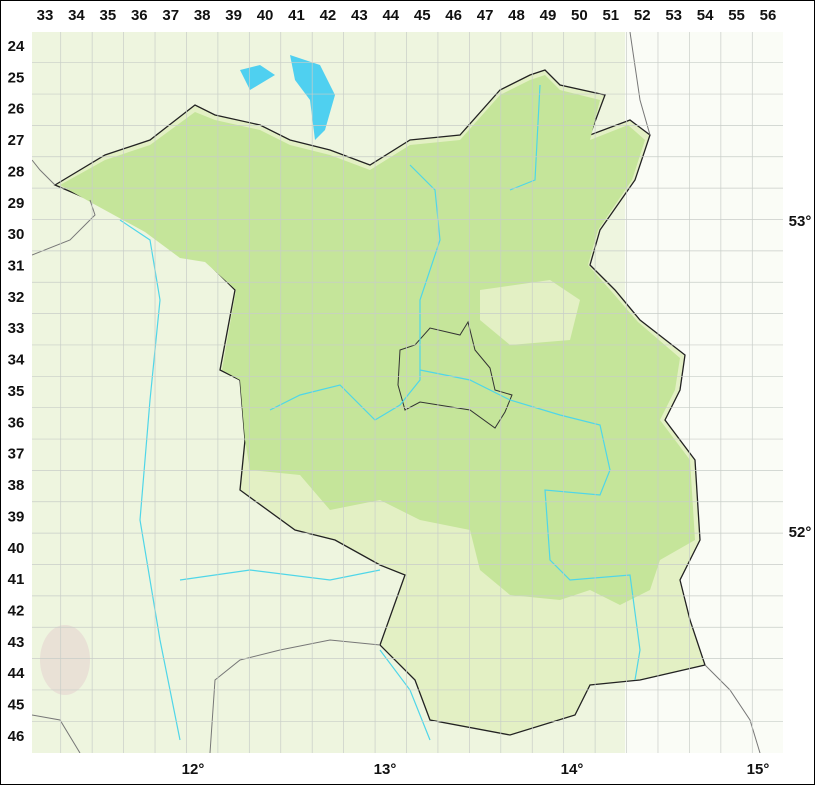 Image resolution: width=815 pixels, height=790 pixels. Describe the element at coordinates (16, 140) in the screenshot. I see `row-label: 27` at that location.